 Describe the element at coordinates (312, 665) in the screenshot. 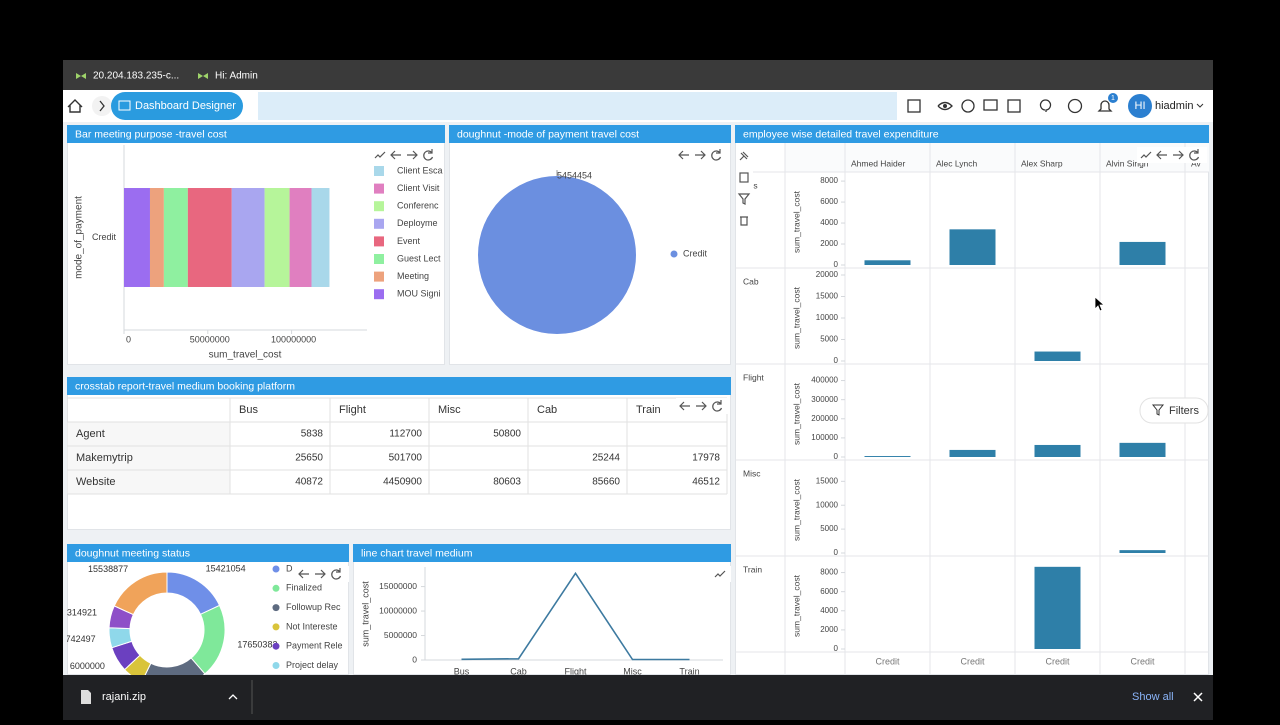

I see `legend-label: Project delay` at that location.